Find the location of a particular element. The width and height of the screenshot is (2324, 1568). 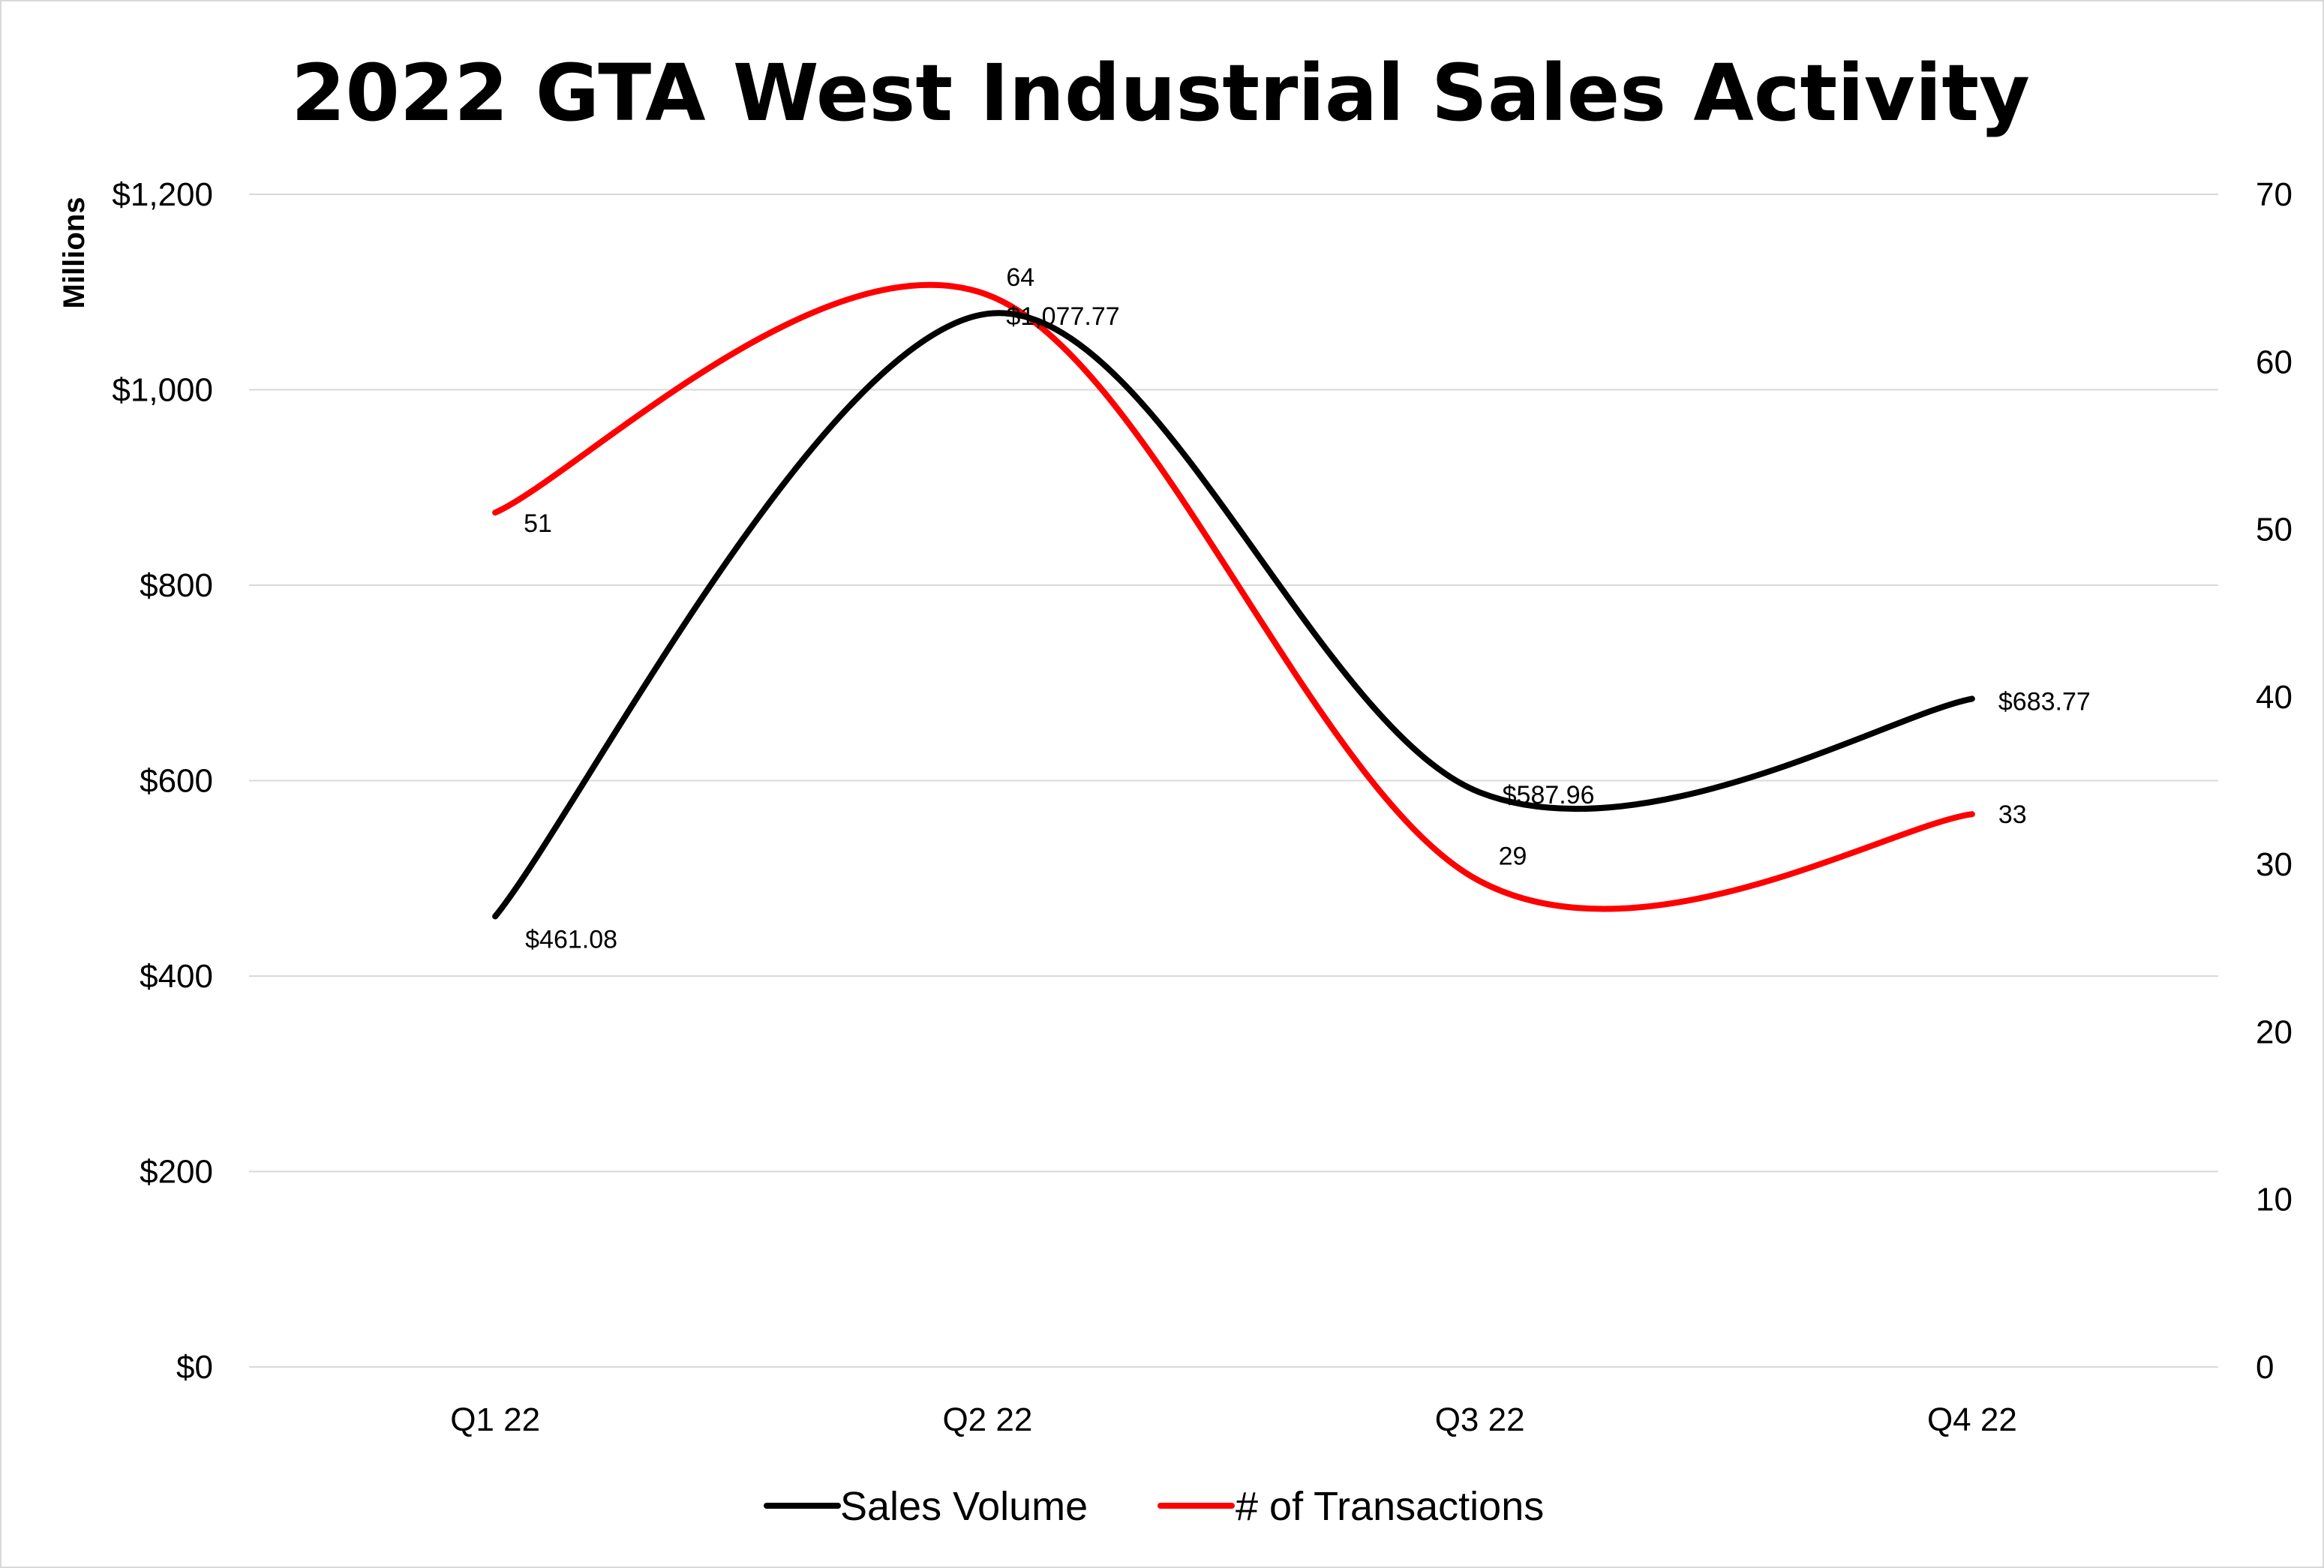

left-tick-label: $800 is located at coordinates (176, 585).